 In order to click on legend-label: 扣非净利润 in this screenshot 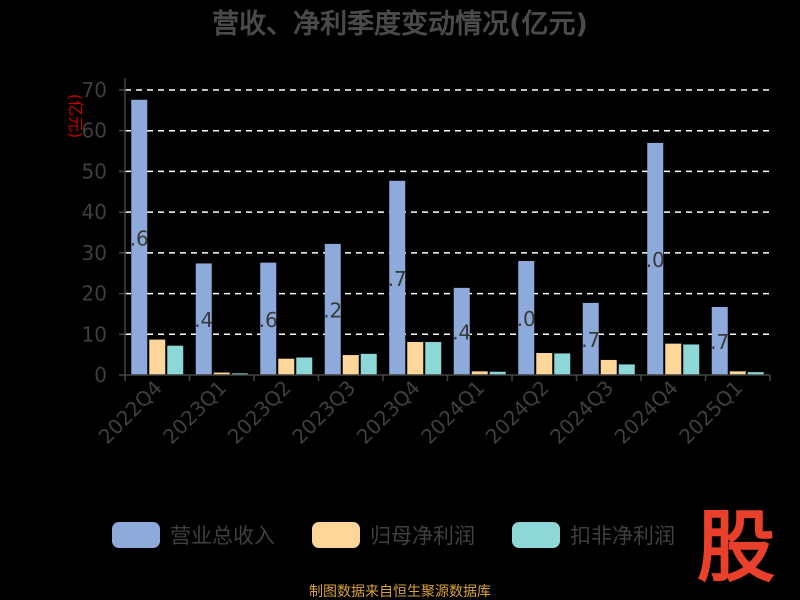, I will do `click(622, 536)`.